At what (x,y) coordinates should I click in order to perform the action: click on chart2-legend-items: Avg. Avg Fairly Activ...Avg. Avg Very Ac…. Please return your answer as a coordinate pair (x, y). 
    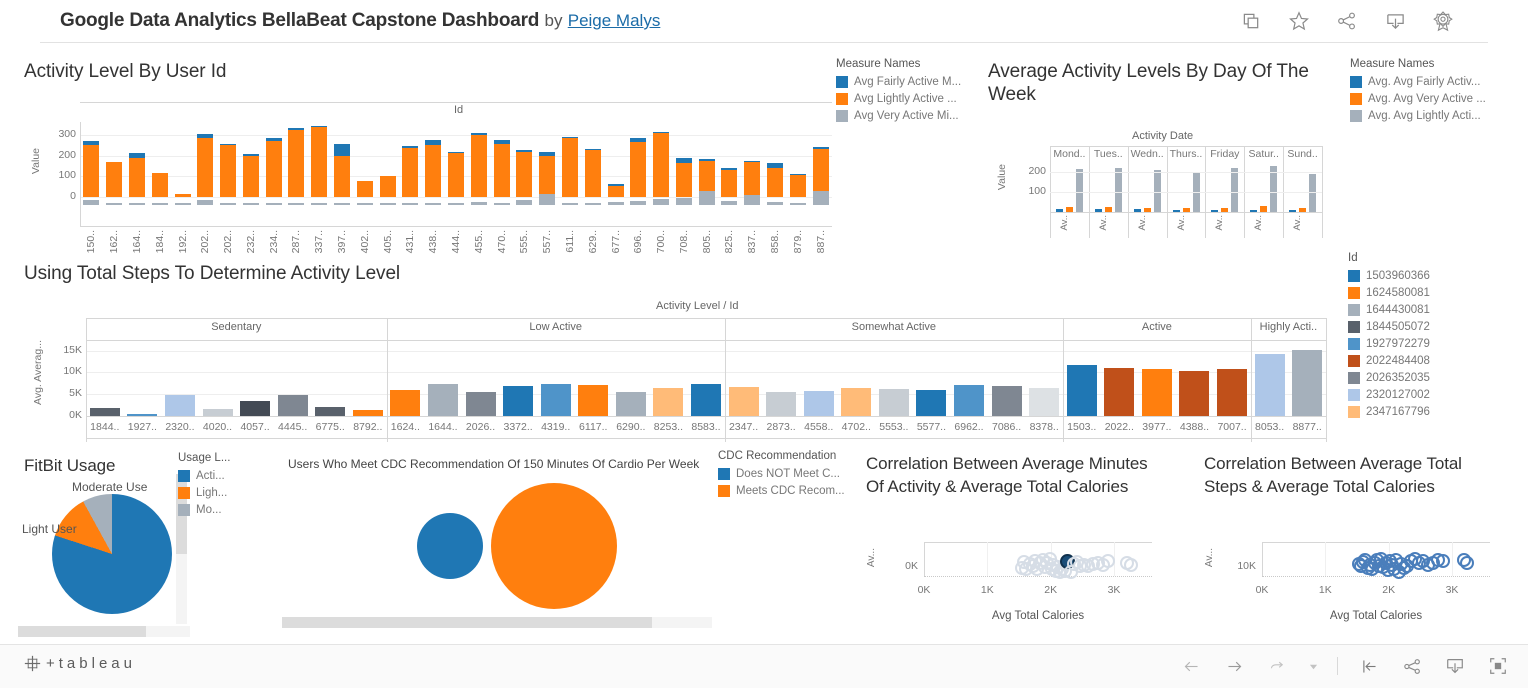
    Looking at the image, I should click on (1437, 98).